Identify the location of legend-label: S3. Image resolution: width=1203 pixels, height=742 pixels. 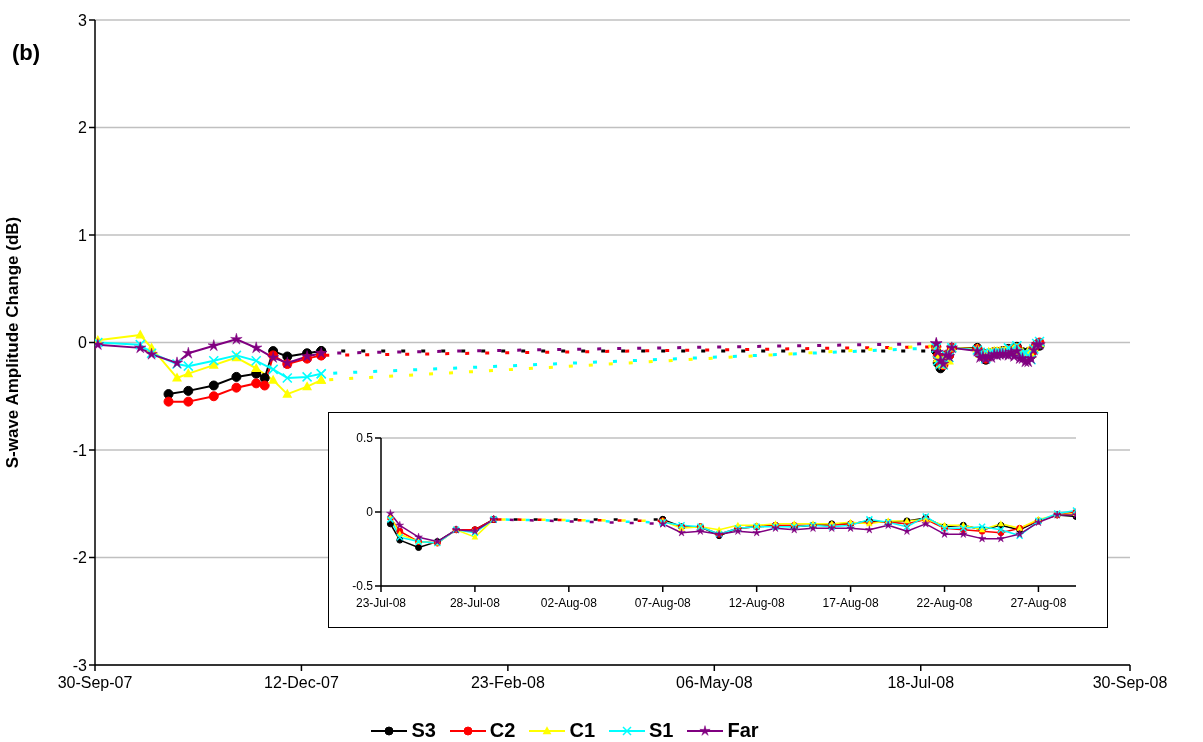
(423, 730).